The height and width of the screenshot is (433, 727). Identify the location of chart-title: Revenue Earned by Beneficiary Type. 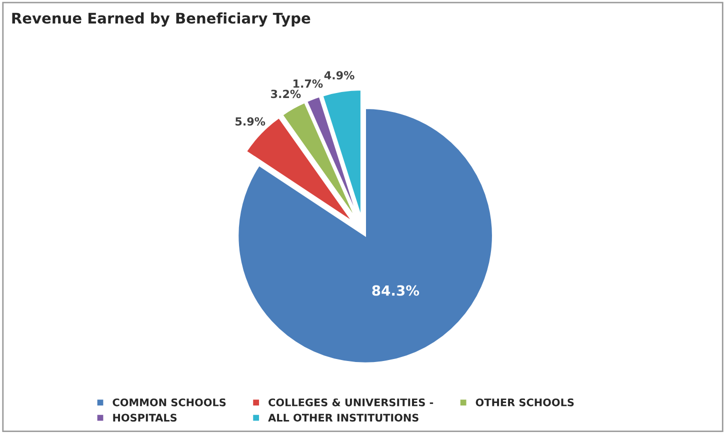
(161, 19).